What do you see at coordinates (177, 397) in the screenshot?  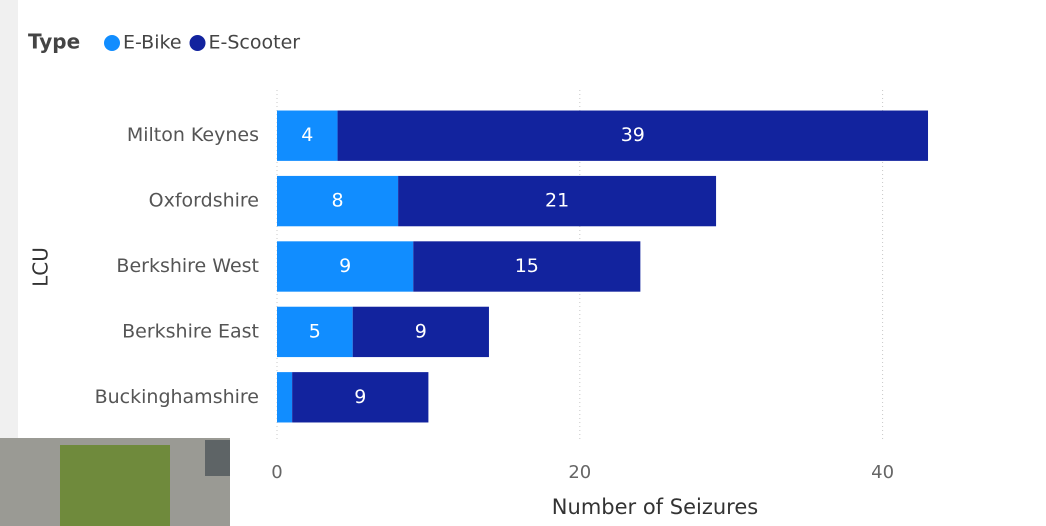 I see `y-tick-label: Buckinghamshire` at bounding box center [177, 397].